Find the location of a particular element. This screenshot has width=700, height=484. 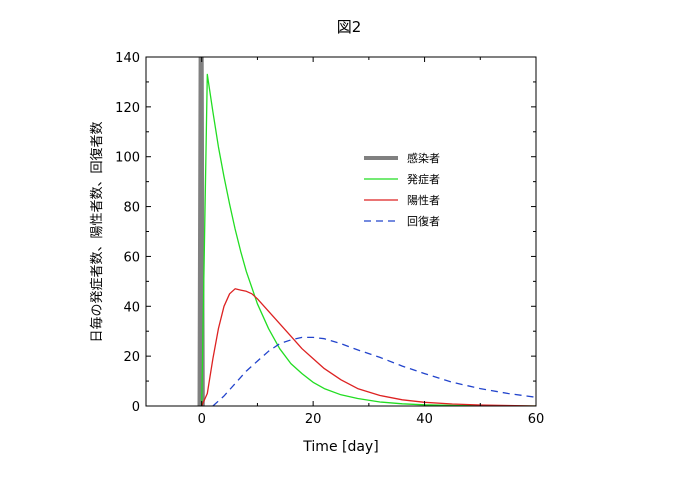

y-tick-label: 0 is located at coordinates (136, 407).